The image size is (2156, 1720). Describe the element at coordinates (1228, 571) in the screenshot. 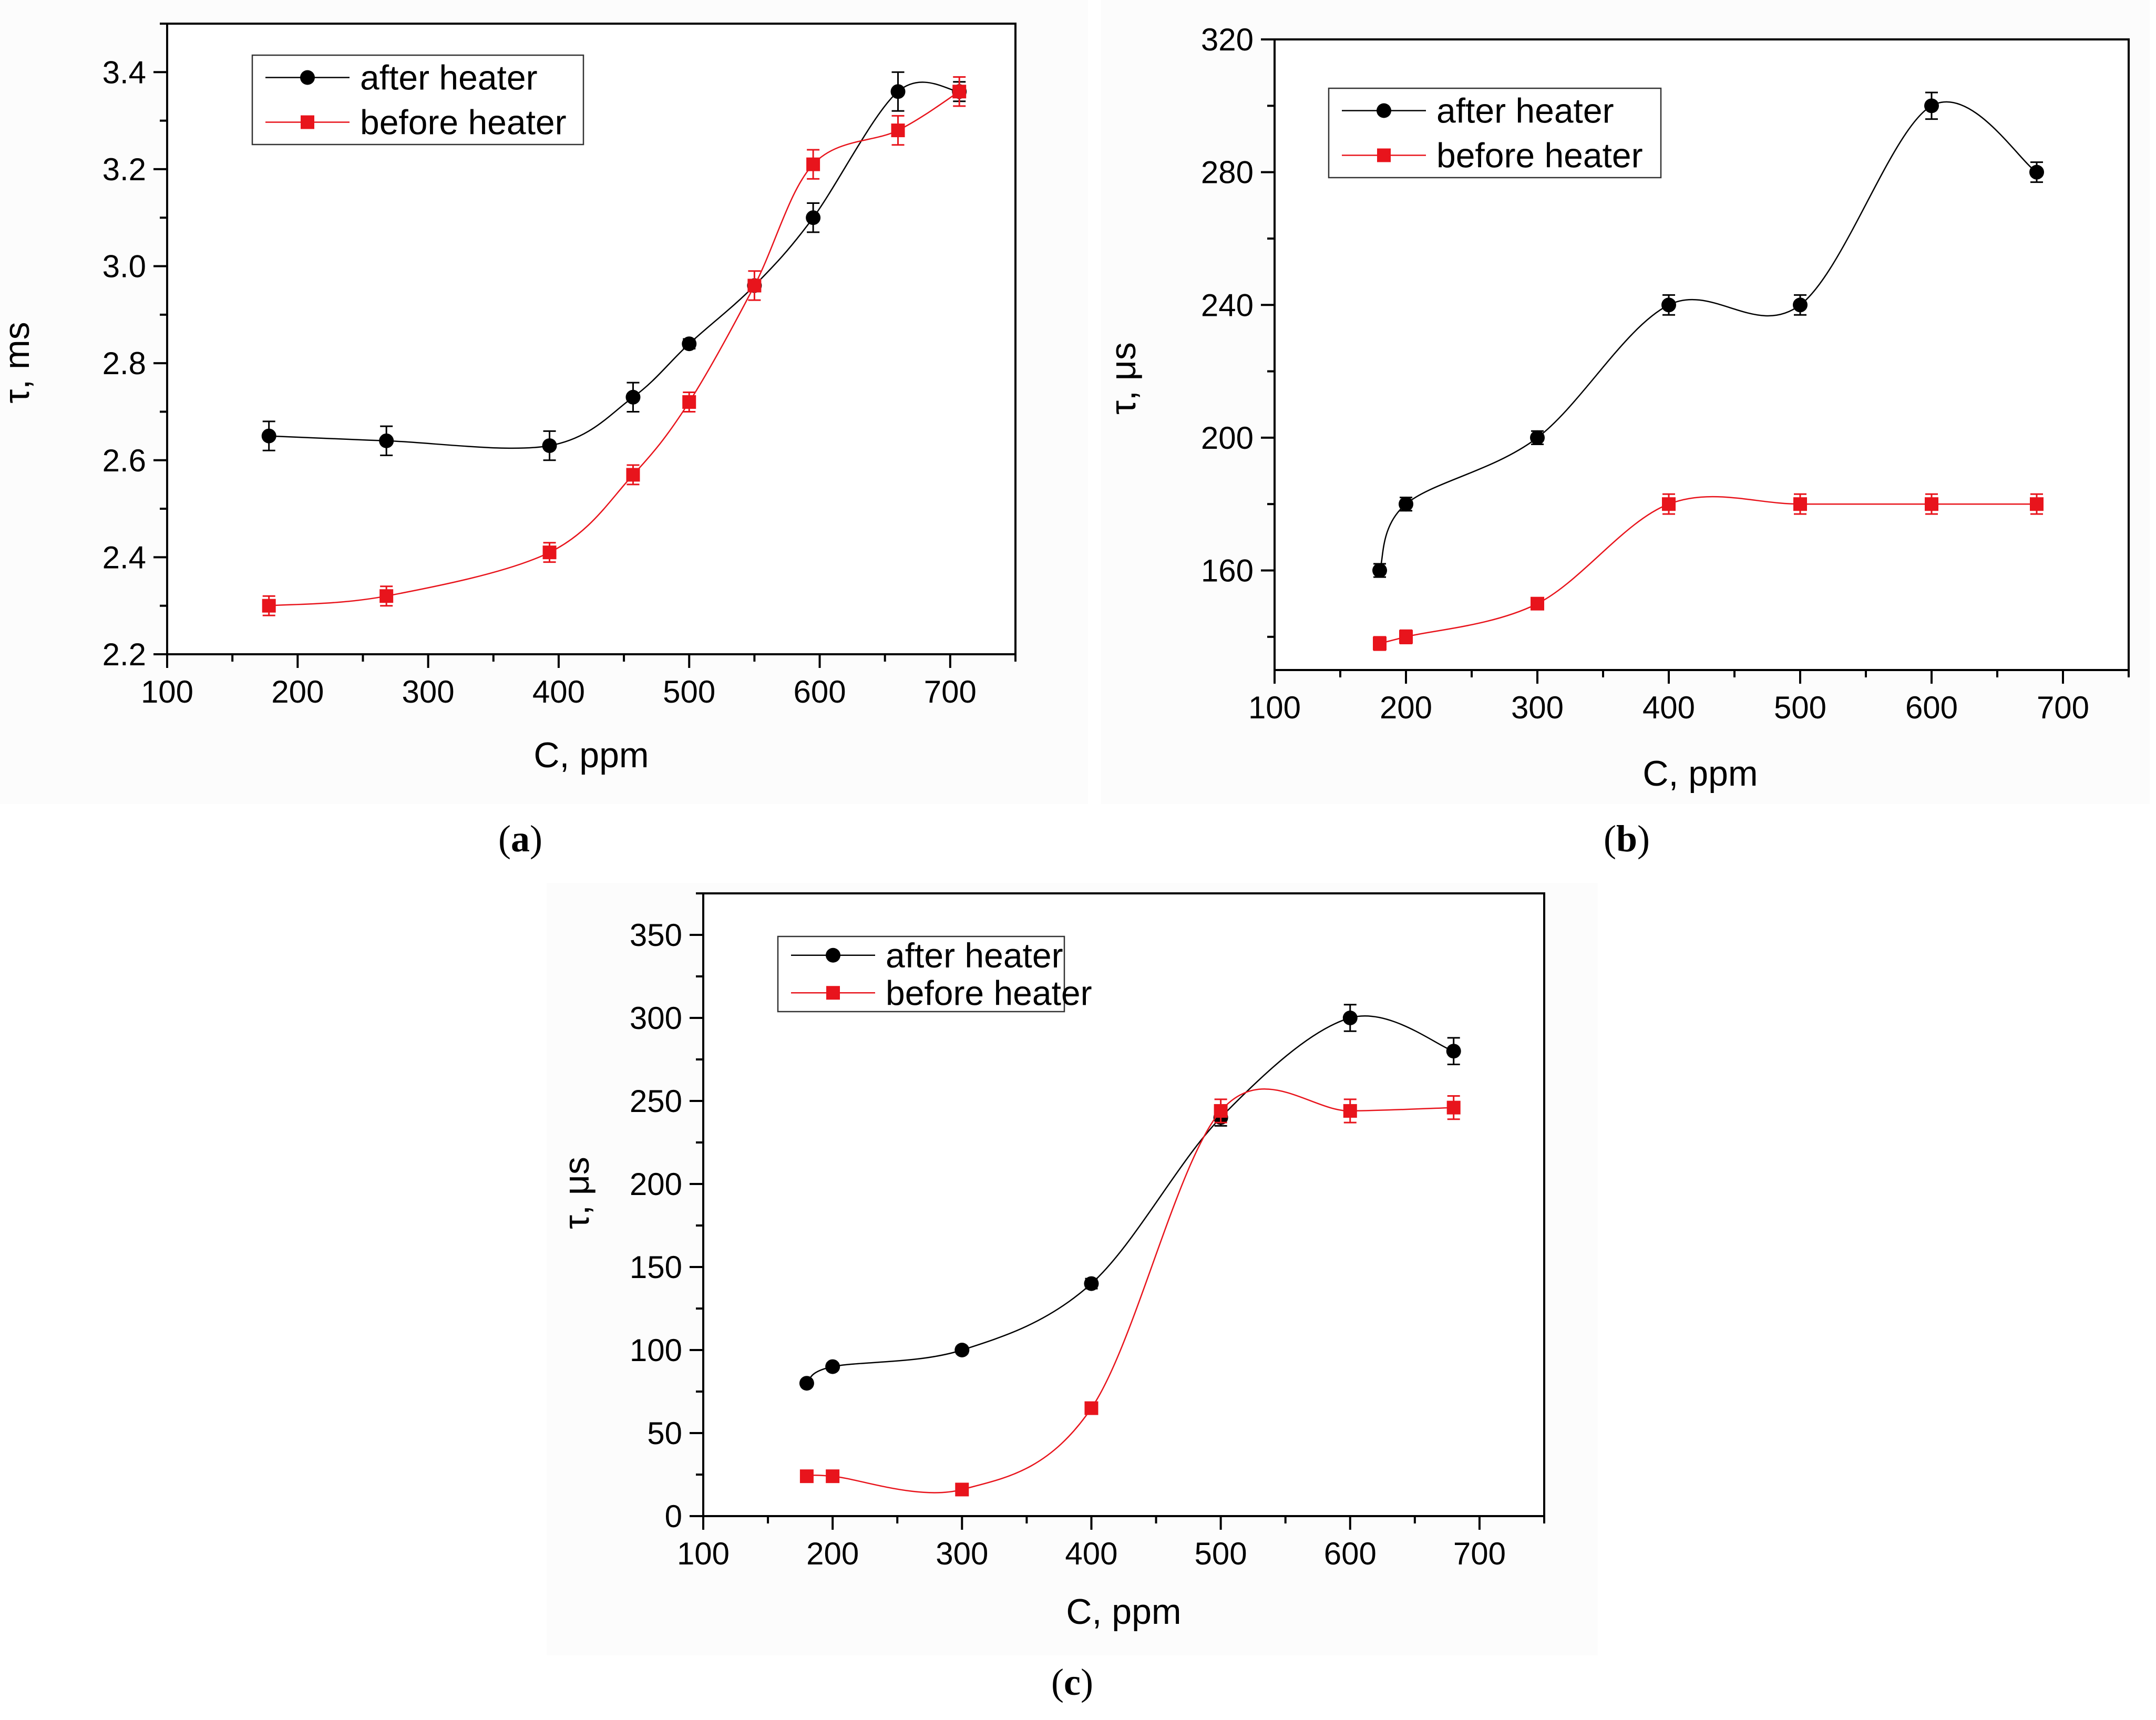

I see `y-tick-label: 160` at that location.